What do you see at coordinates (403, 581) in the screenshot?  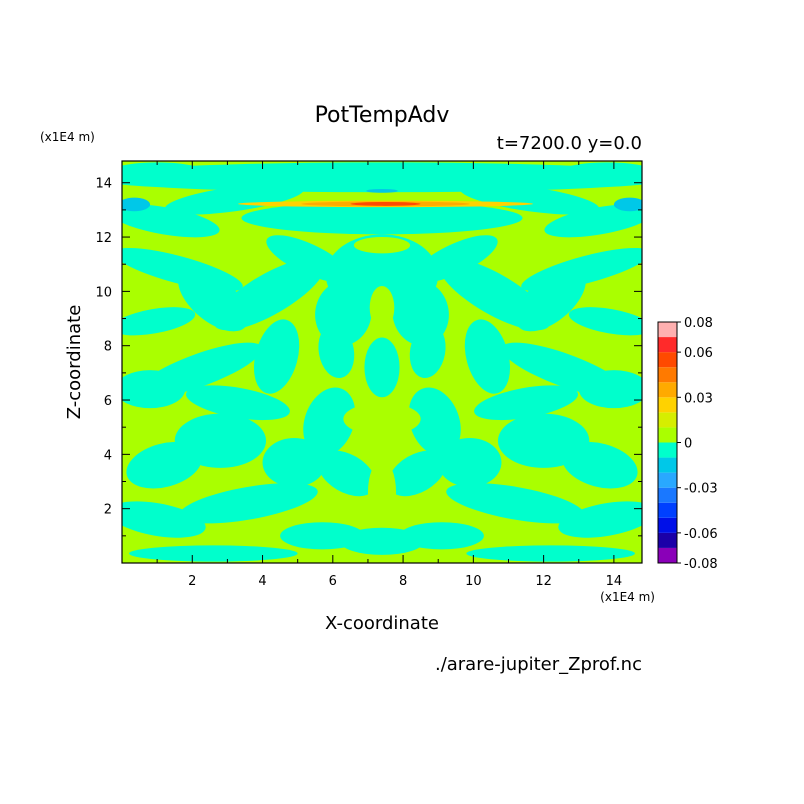 I see `x-tick-label: 8` at bounding box center [403, 581].